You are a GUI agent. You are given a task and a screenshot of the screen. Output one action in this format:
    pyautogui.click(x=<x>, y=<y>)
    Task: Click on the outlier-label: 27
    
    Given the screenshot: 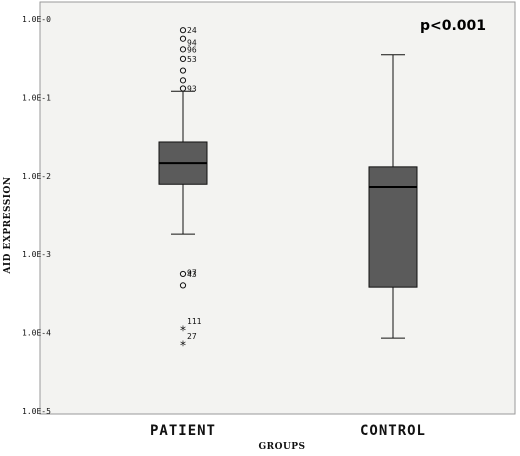 What is the action you would take?
    pyautogui.click(x=192, y=336)
    